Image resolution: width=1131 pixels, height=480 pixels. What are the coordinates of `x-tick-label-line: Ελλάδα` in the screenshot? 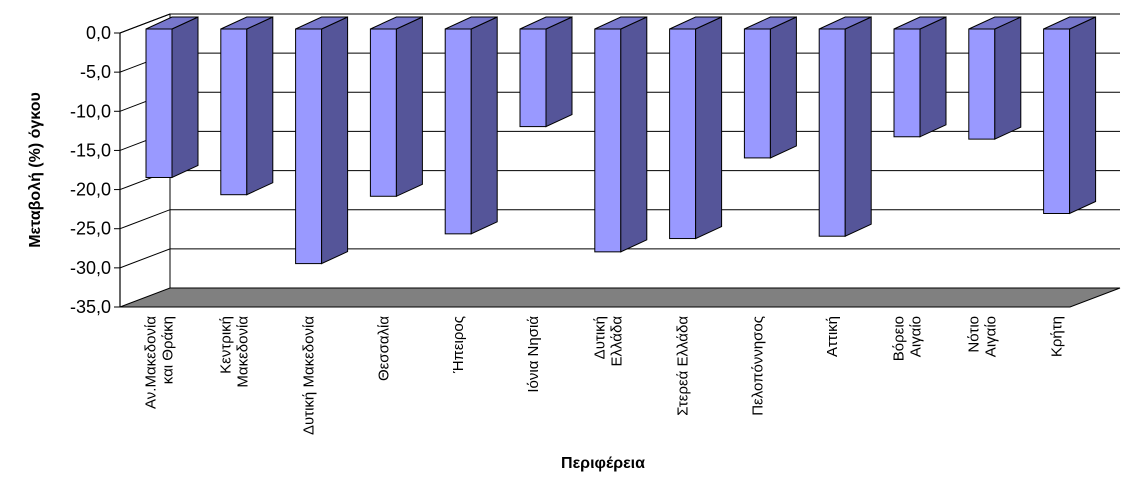 It's located at (616, 341).